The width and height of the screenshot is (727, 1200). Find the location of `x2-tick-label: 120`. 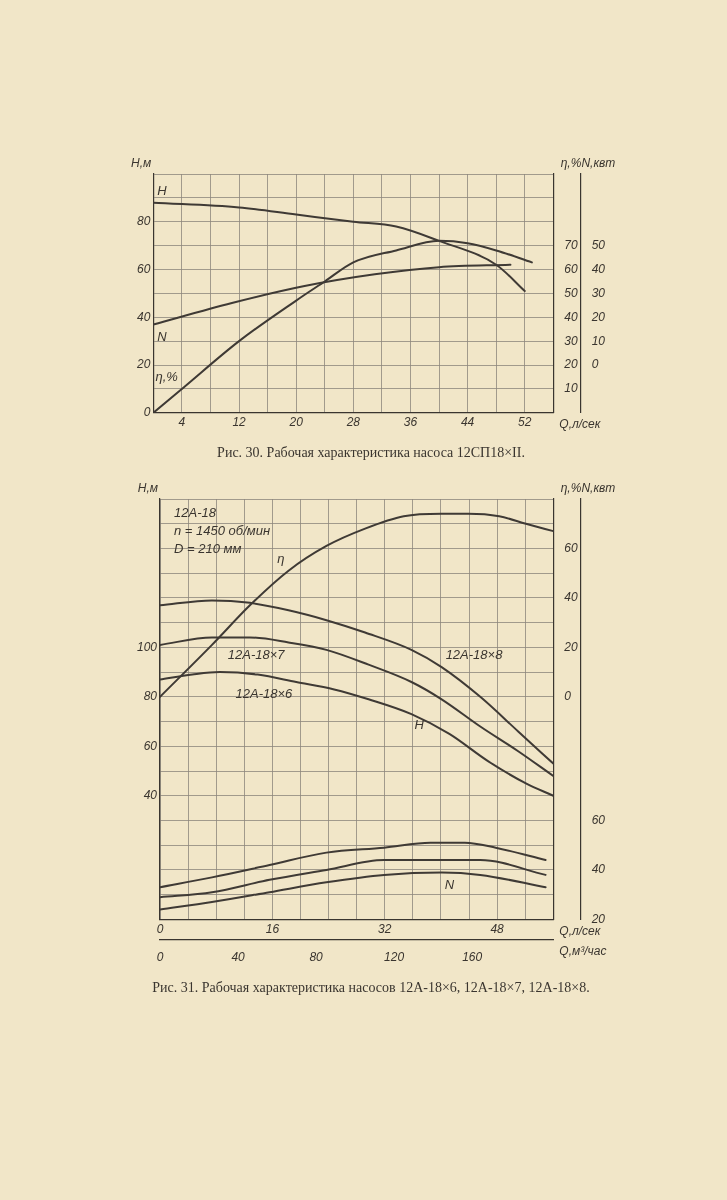

x2-tick-label: 120 is located at coordinates (394, 957).